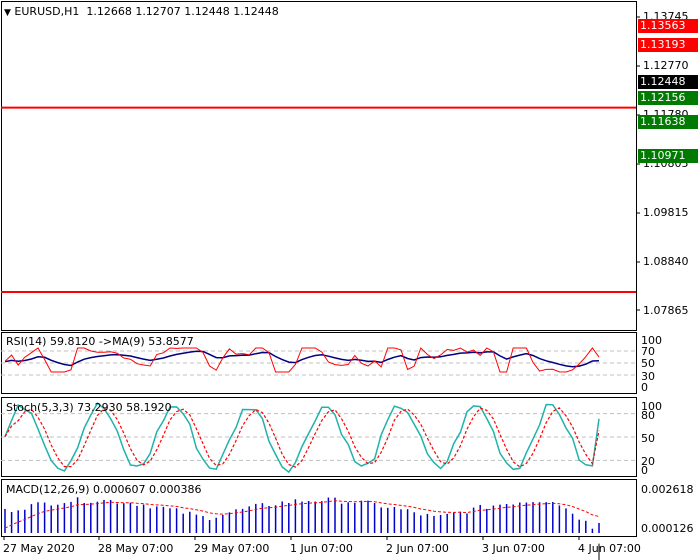  Describe the element at coordinates (232, 548) in the screenshot. I see `time-label: 29 May 07:00` at that location.